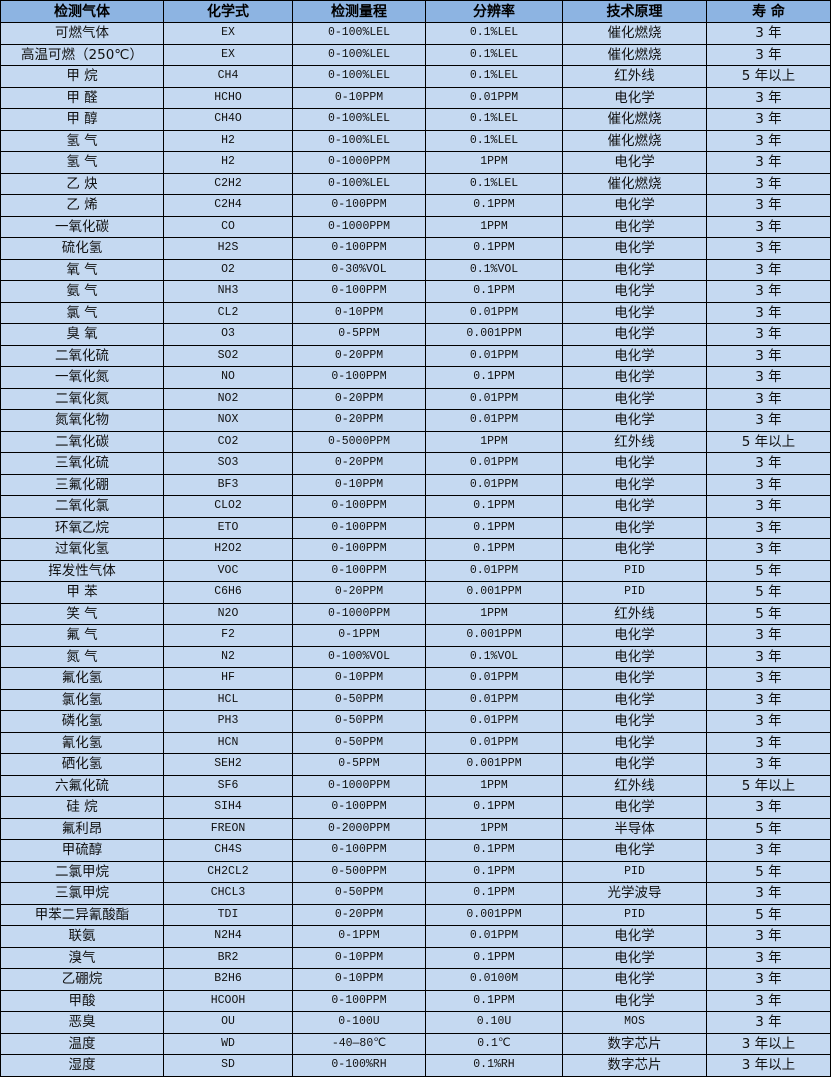 The image size is (831, 1077). Describe the element at coordinates (415, 742) in the screenshot. I see `table-row: 氰化氢 HCN 0-50PPM 0.01PPM 电化学 3 年` at that location.